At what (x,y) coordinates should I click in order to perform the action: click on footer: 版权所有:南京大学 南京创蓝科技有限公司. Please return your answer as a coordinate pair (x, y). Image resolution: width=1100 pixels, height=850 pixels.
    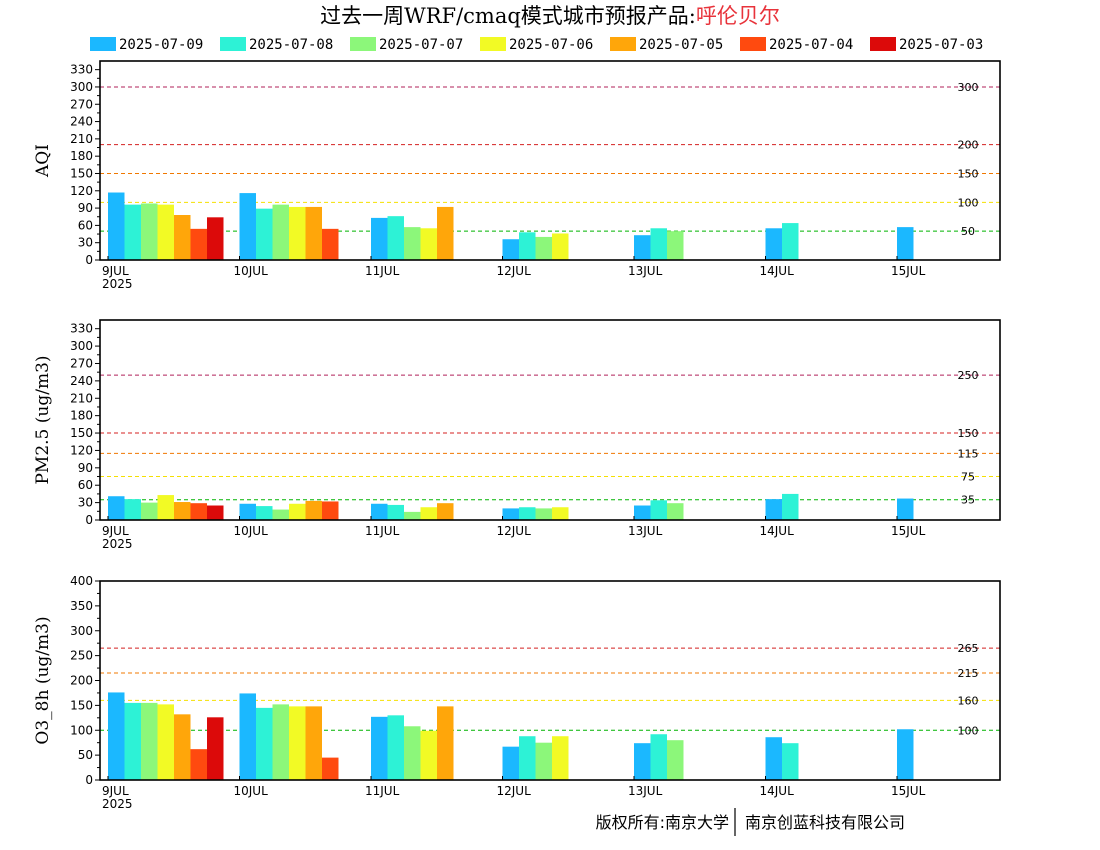
    Looking at the image, I should click on (750, 822).